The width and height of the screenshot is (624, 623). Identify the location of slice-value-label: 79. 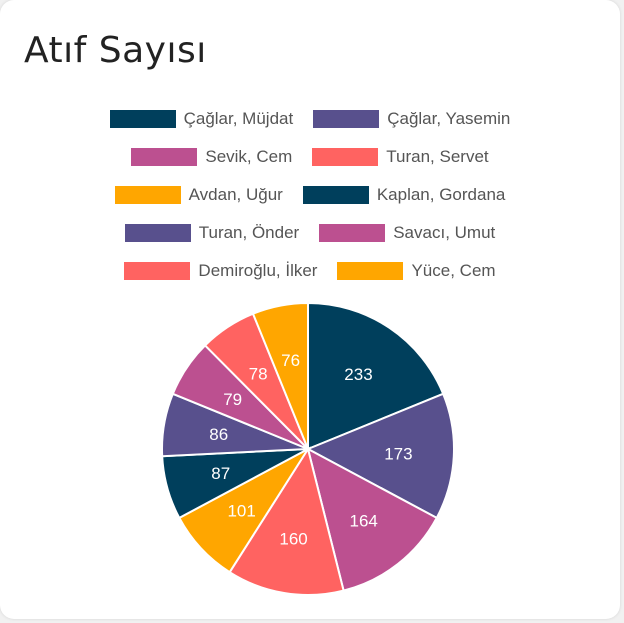
(232, 399).